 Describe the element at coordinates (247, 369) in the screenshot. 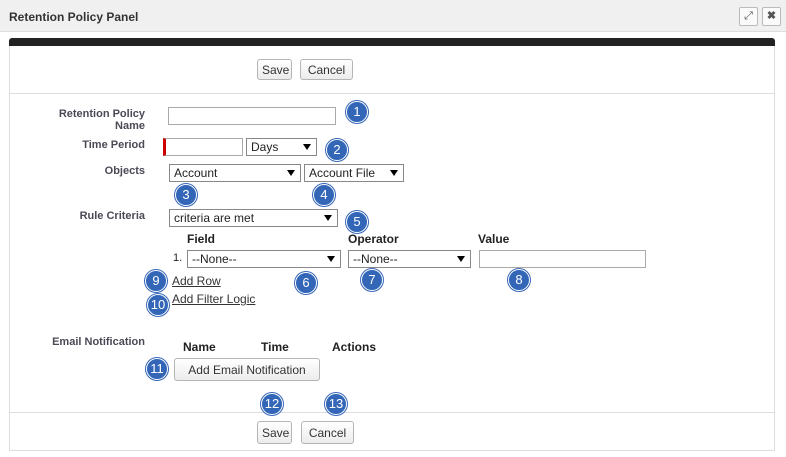

I see `add-email-notification-button: Add Email Notification` at that location.